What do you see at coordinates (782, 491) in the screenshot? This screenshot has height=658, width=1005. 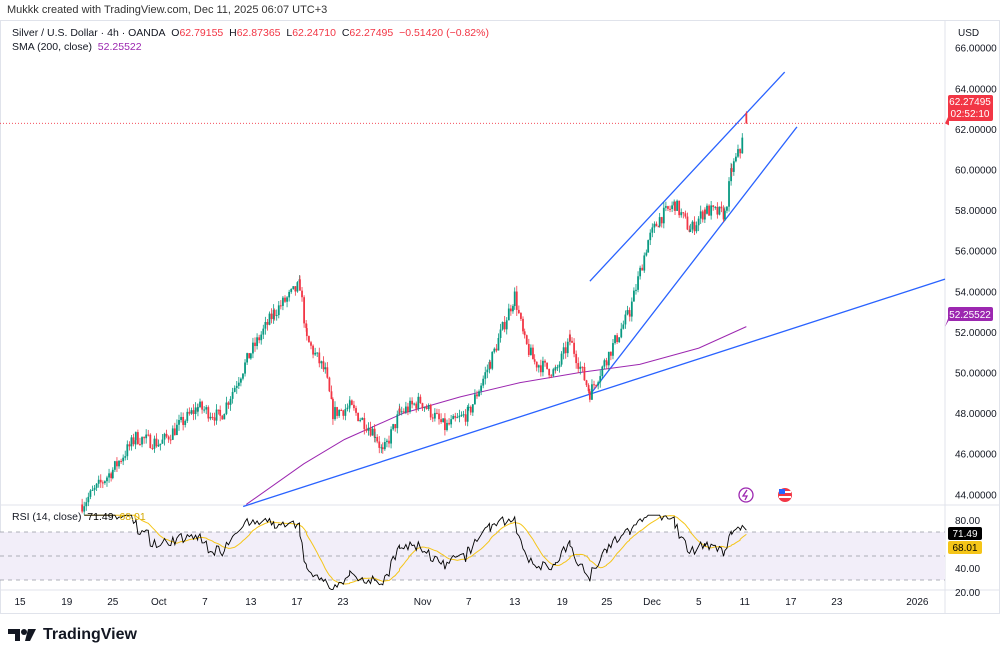 I see `flag-canton` at bounding box center [782, 491].